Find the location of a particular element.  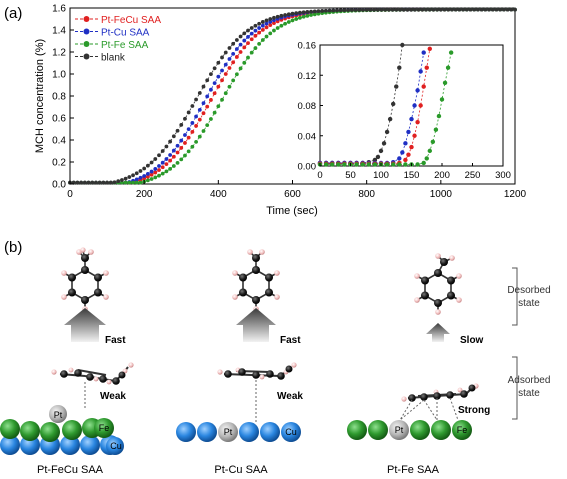

y-axis-label: MCH concentration (%) is located at coordinates (40, 96).